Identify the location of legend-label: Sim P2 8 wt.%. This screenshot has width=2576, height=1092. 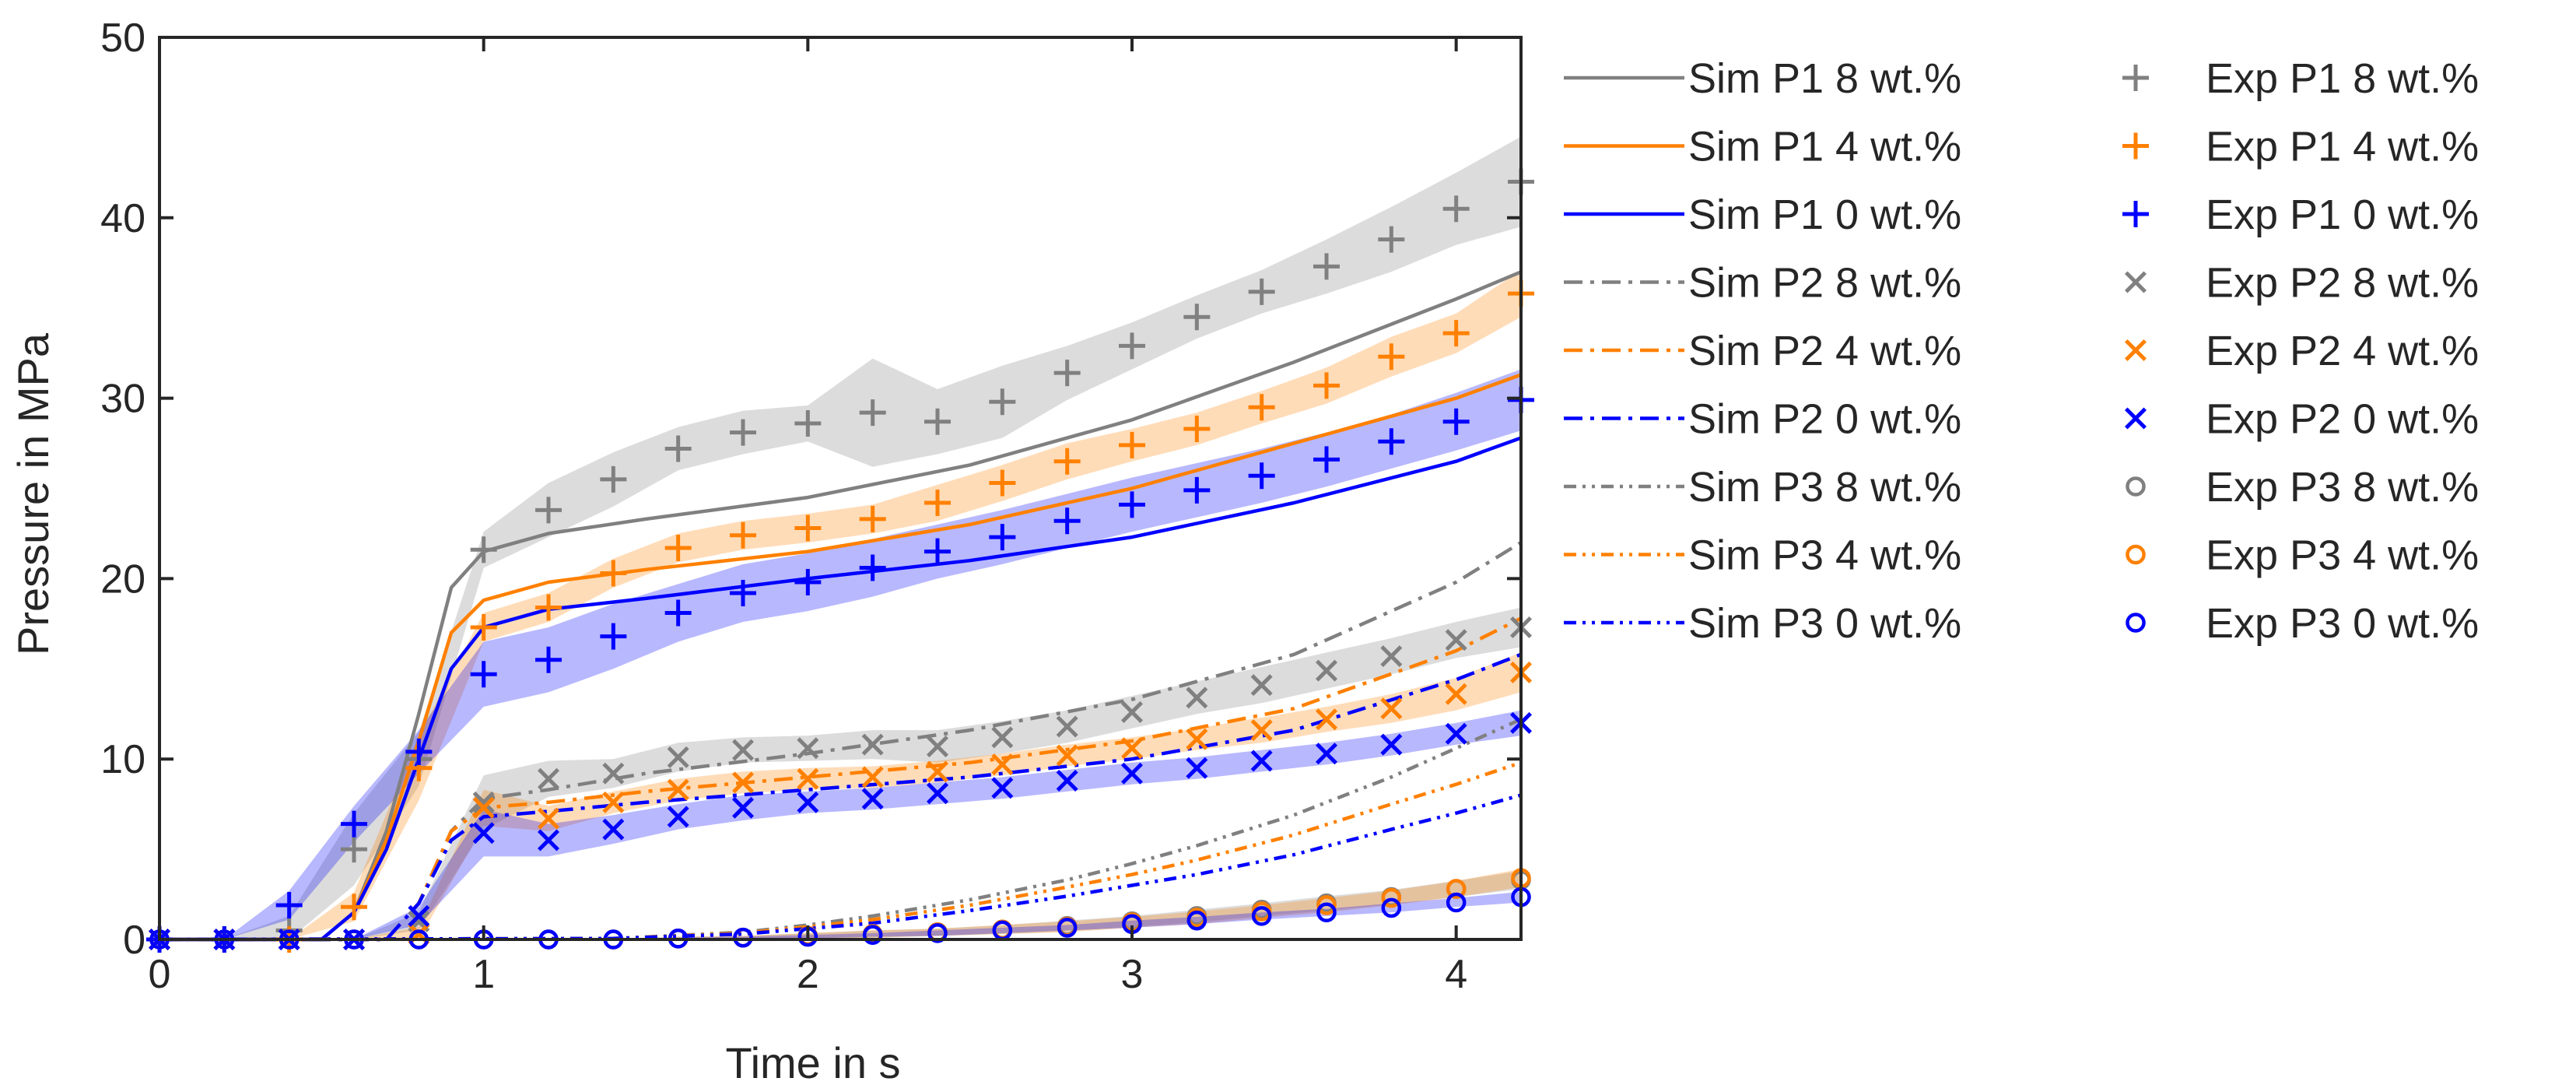
(1825, 283).